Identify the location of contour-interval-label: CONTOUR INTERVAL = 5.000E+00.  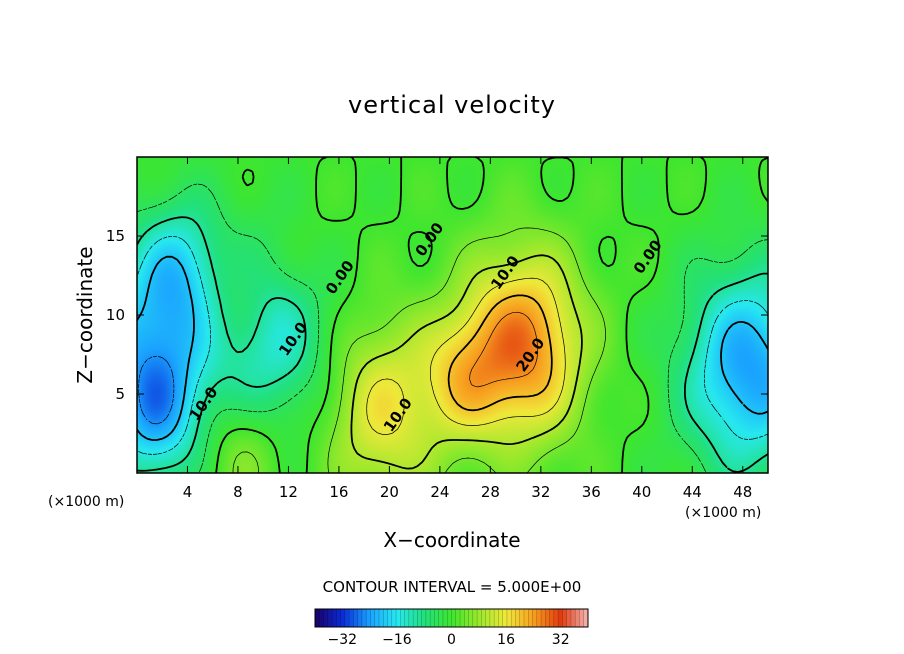
(452, 587).